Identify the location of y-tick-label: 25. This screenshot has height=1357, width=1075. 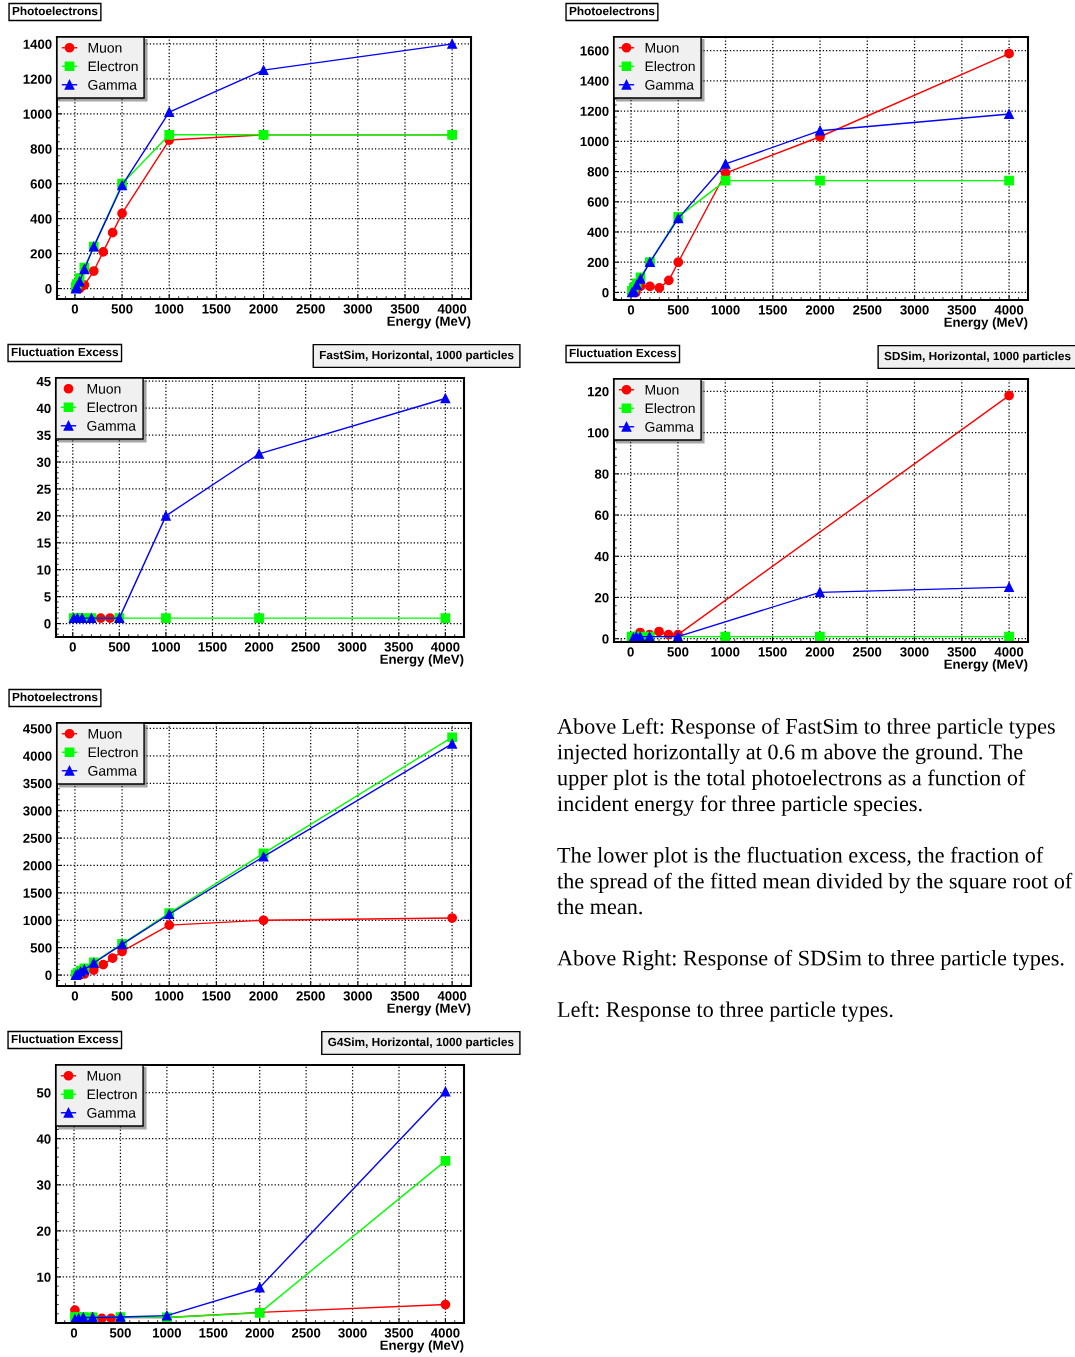
(43, 489).